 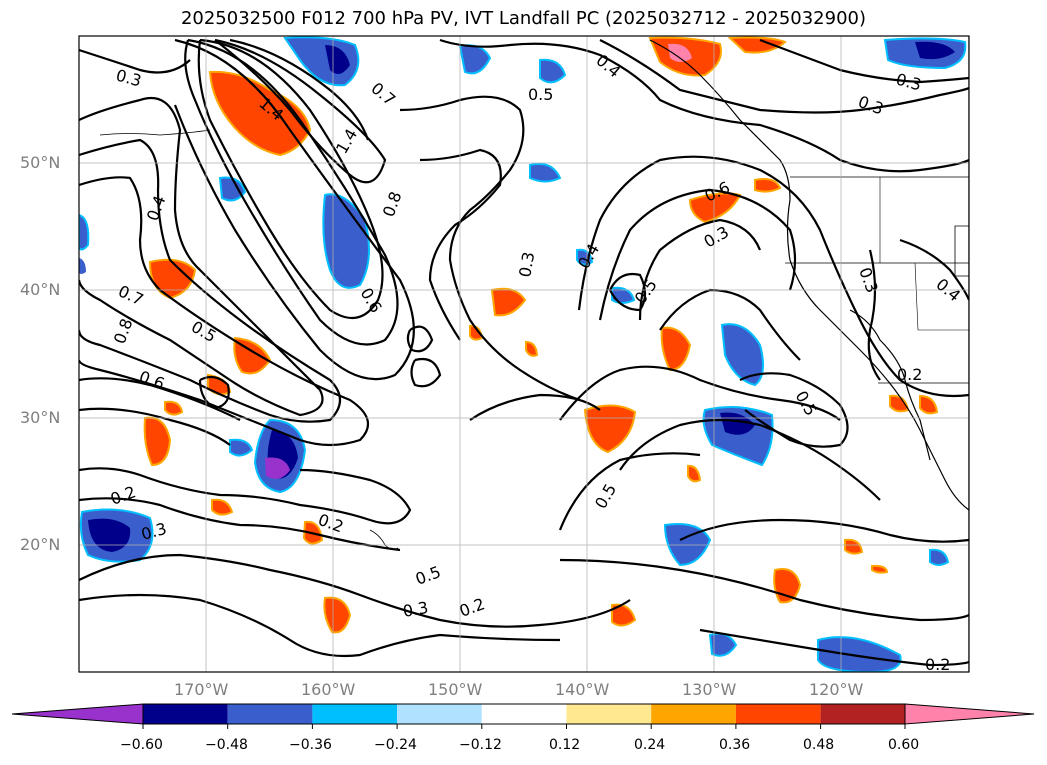 I want to click on lat-label-50n: 50°N, so click(x=40, y=162).